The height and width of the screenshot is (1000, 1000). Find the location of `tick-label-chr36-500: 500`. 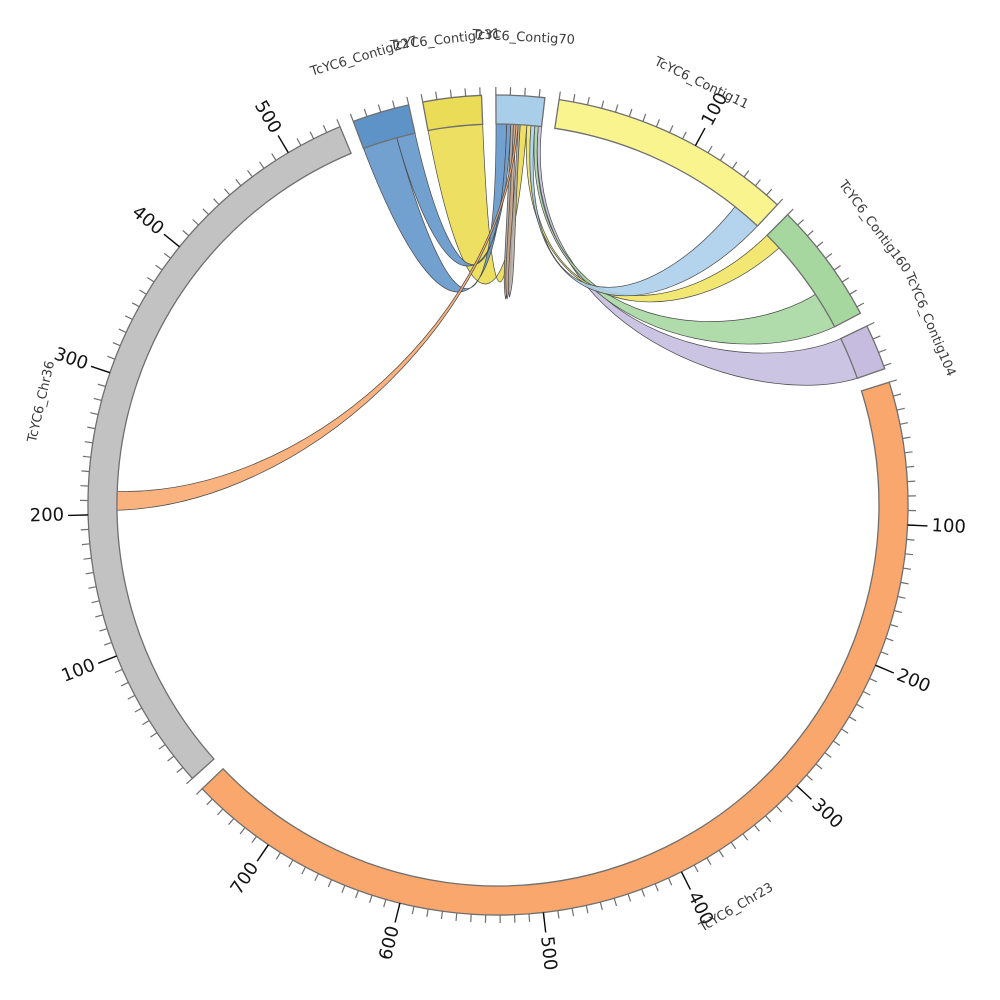

tick-label-chr36-500: 500 is located at coordinates (268, 117).